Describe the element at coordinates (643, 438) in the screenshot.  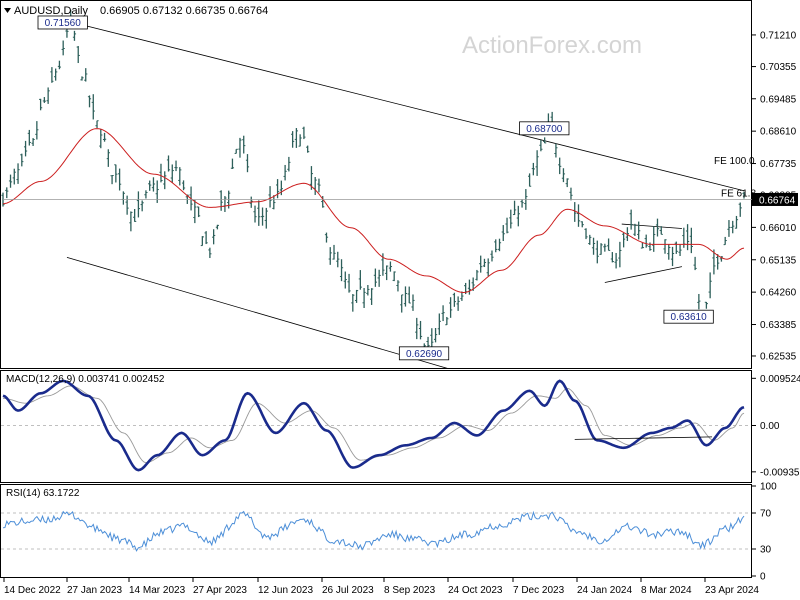
I see `macd-trend-line` at that location.